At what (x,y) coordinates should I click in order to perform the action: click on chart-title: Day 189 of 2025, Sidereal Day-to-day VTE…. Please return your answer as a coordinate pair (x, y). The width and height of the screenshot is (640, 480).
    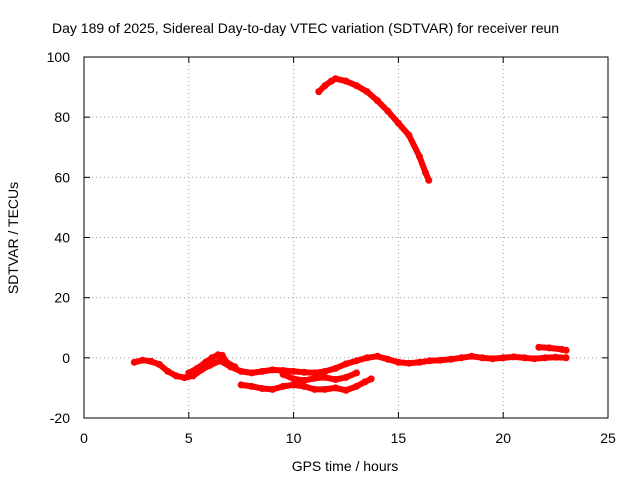
    Looking at the image, I should click on (305, 28).